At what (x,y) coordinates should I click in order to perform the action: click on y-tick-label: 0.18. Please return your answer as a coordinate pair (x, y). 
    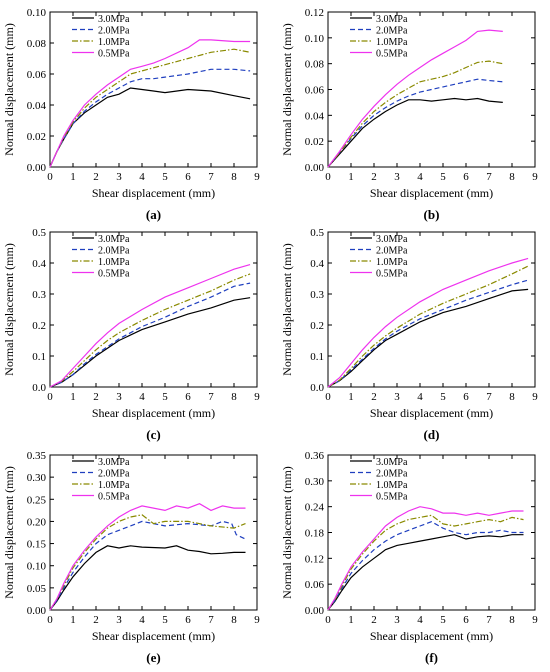
    Looking at the image, I should click on (315, 534).